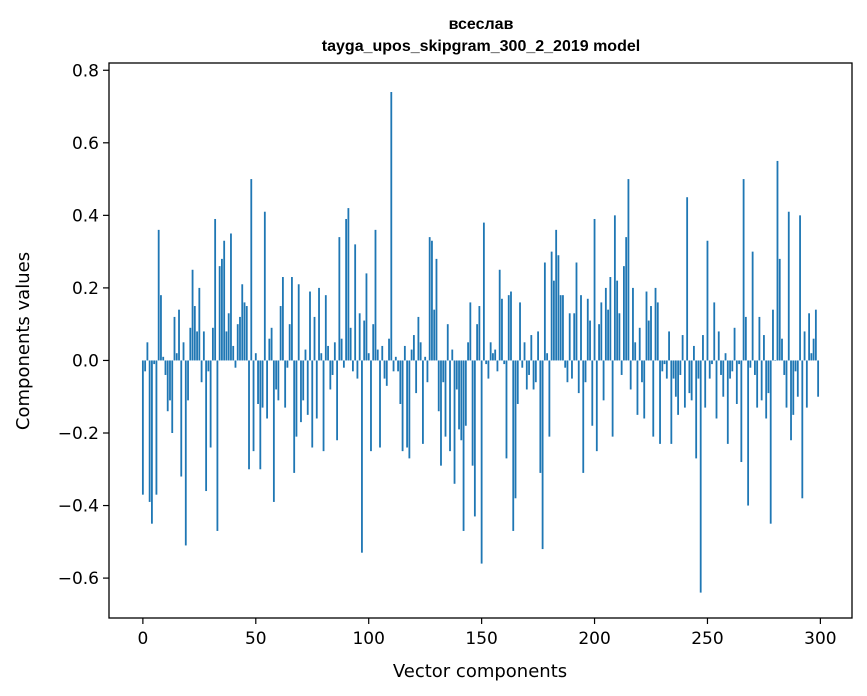  Describe the element at coordinates (480, 671) in the screenshot. I see `x-axis-label: Vector components` at that location.